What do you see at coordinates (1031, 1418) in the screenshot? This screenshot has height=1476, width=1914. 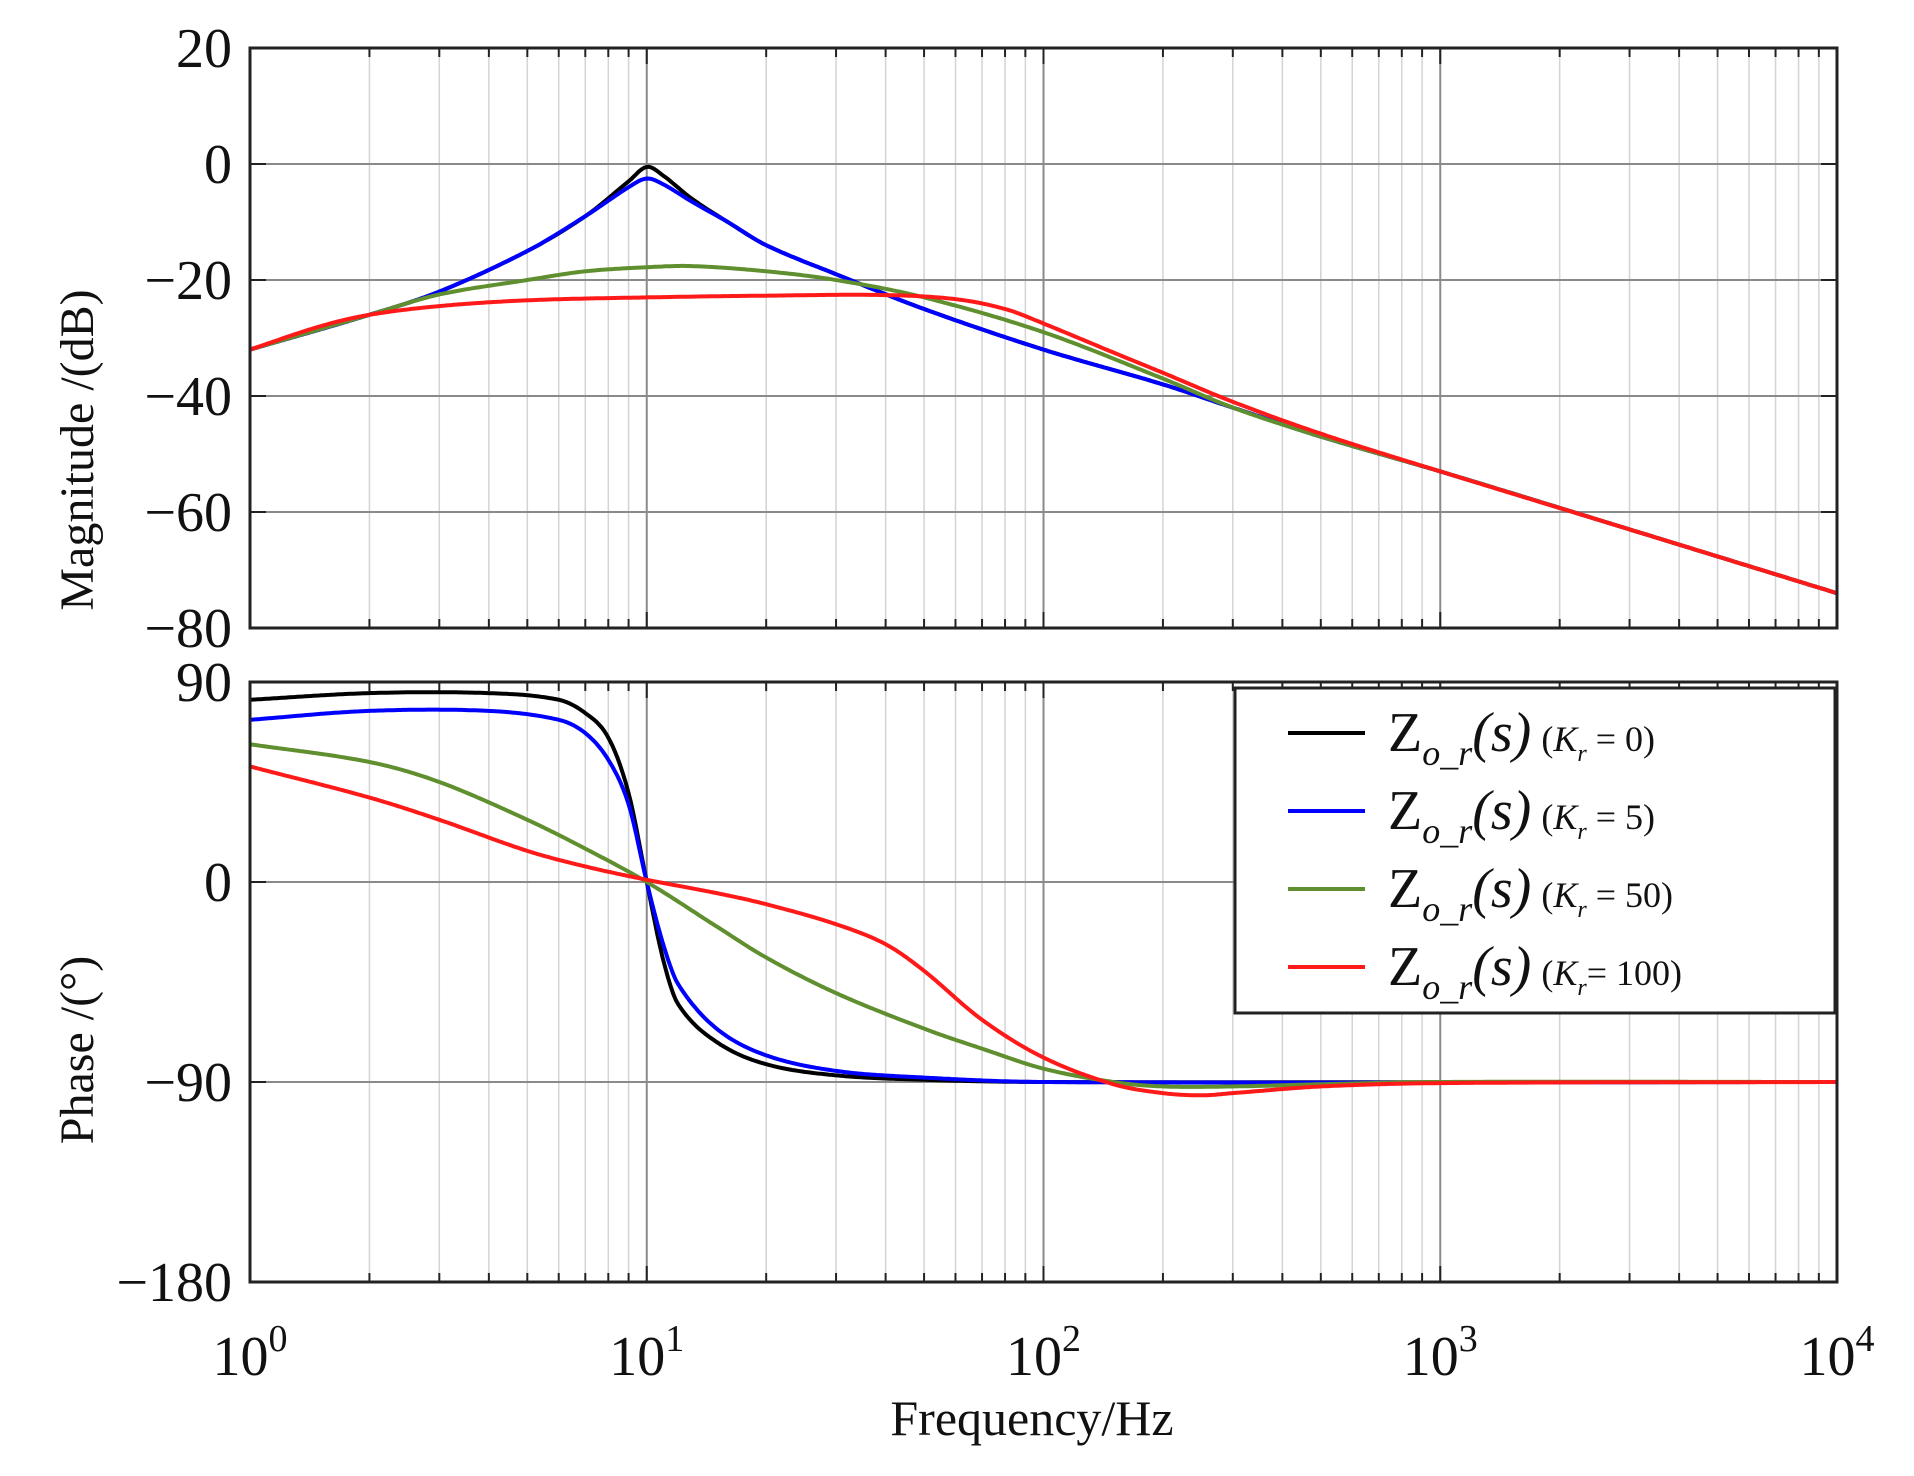 I see `frequency-xlabel: Frequency/Hz` at bounding box center [1031, 1418].